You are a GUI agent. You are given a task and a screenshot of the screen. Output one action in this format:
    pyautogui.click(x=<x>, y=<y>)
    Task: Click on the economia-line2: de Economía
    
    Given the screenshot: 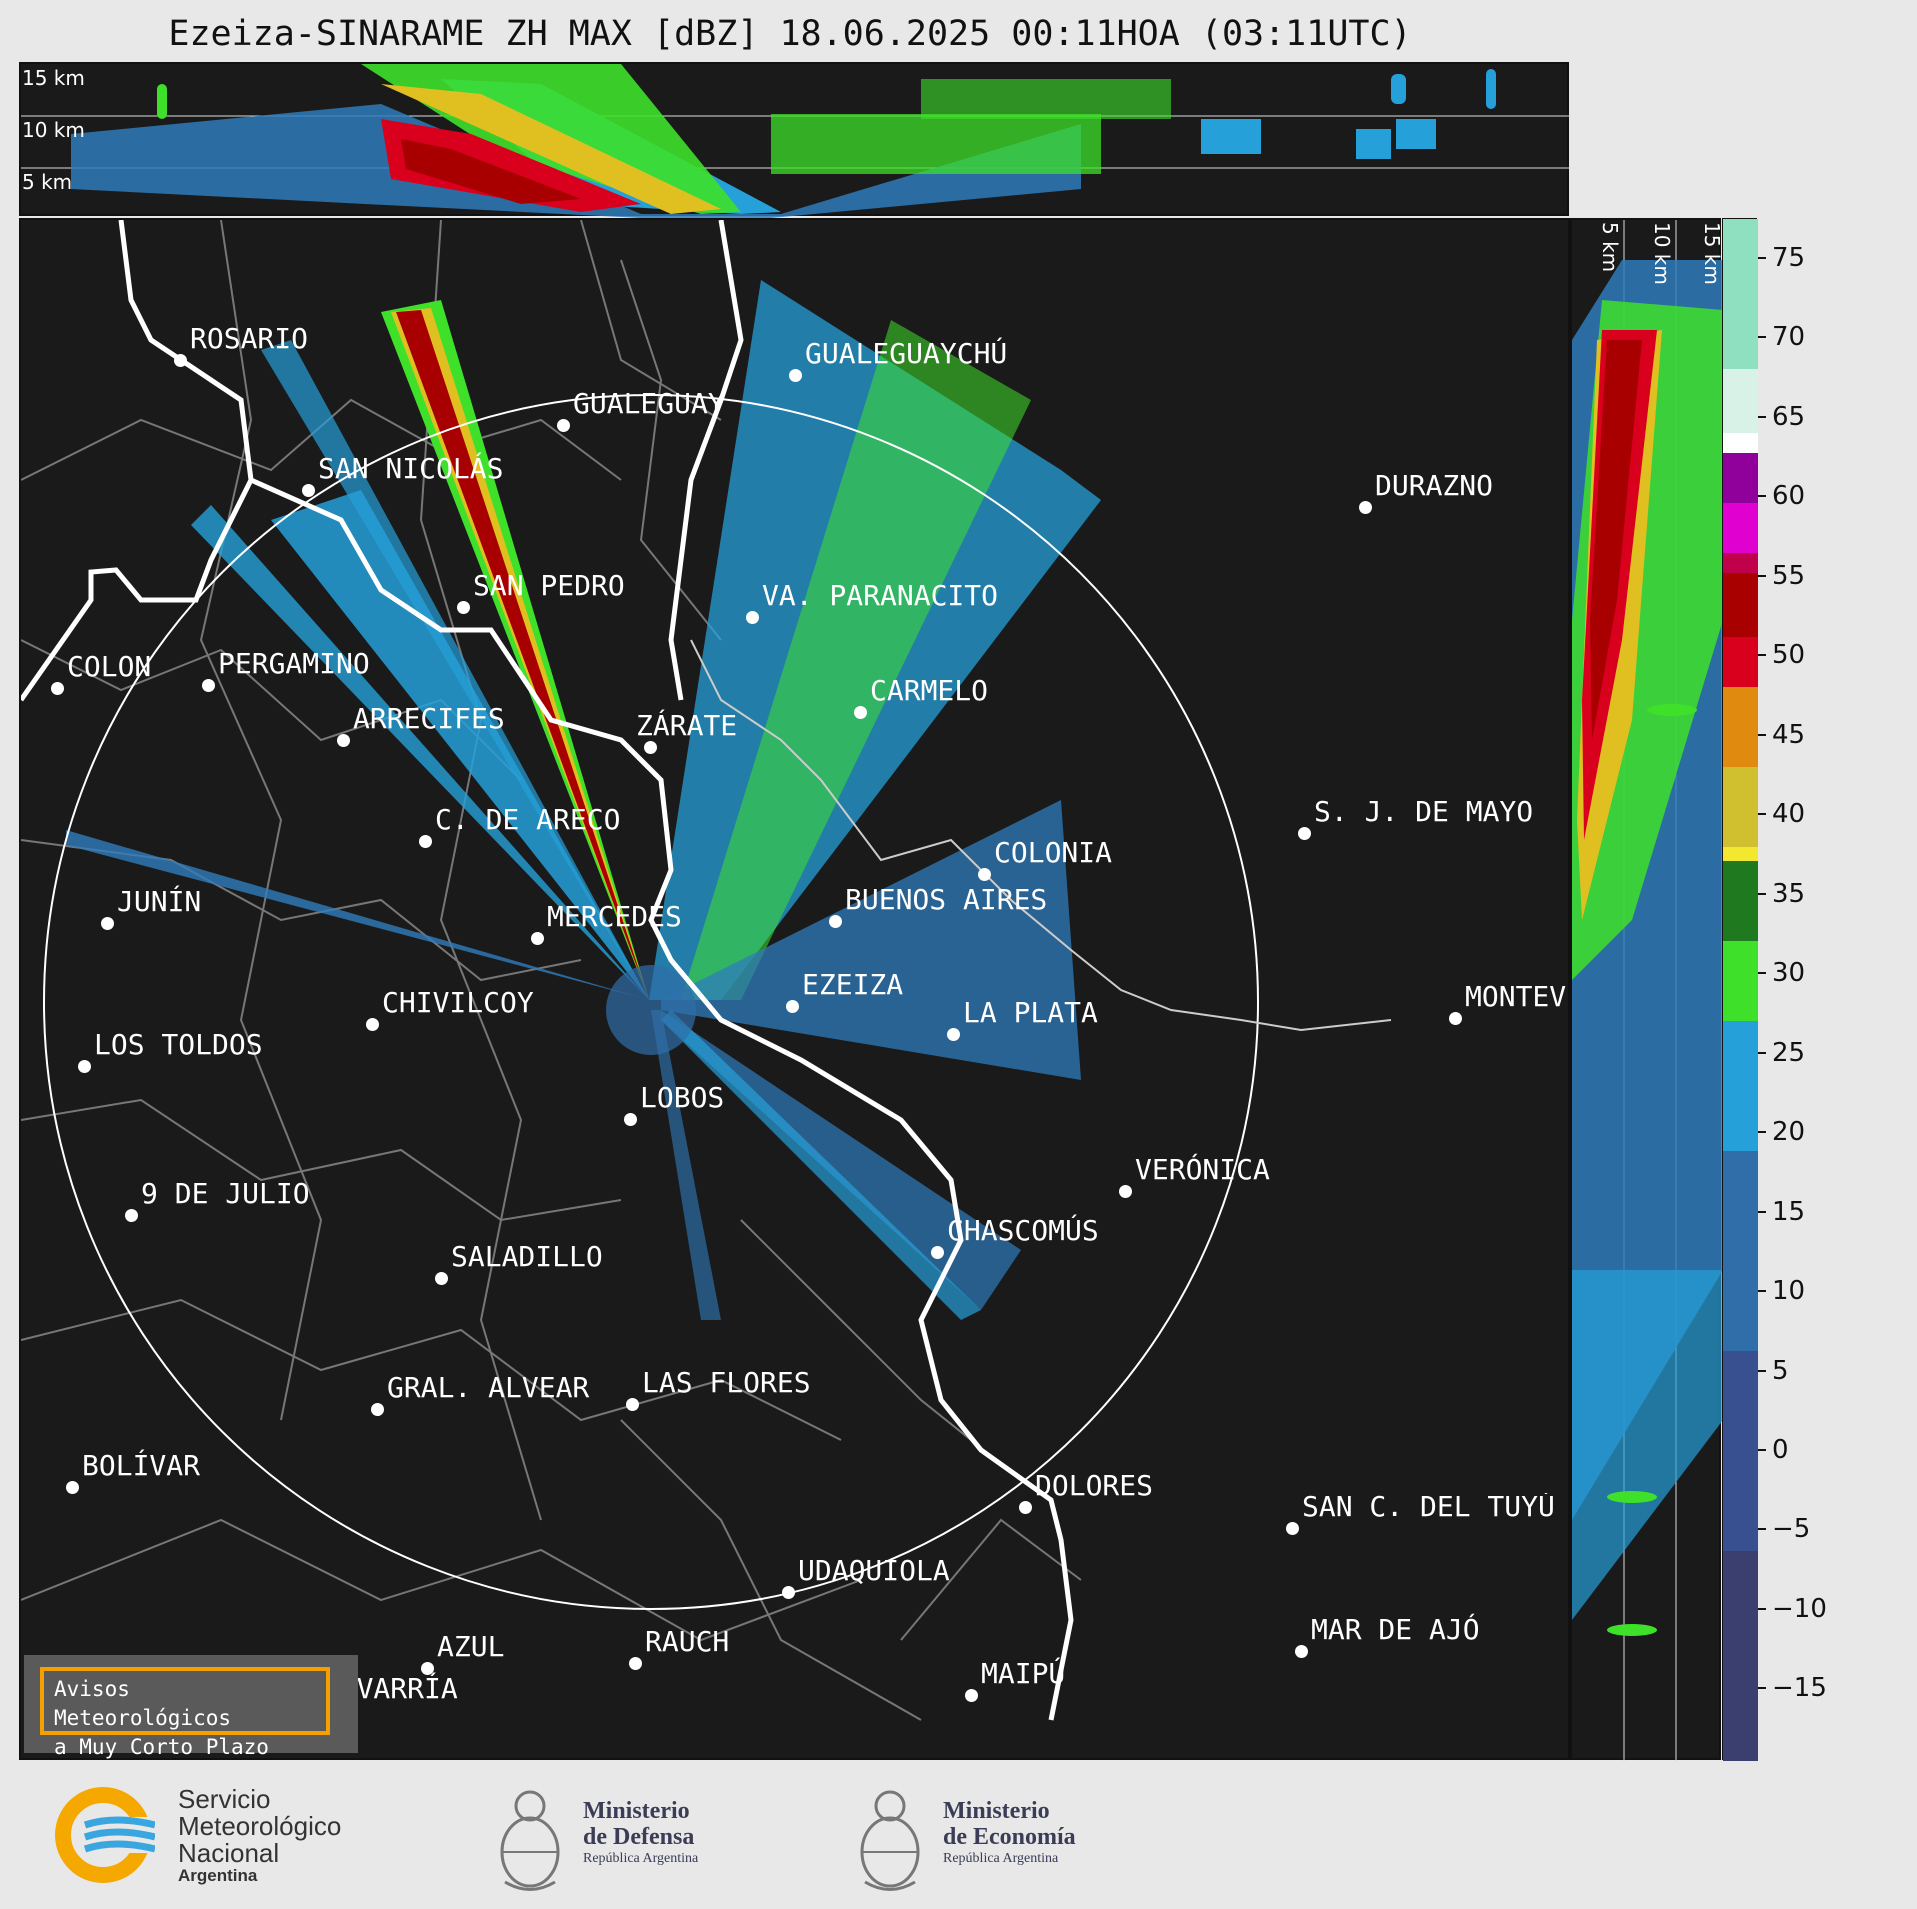 What is the action you would take?
    pyautogui.click(x=1009, y=1837)
    